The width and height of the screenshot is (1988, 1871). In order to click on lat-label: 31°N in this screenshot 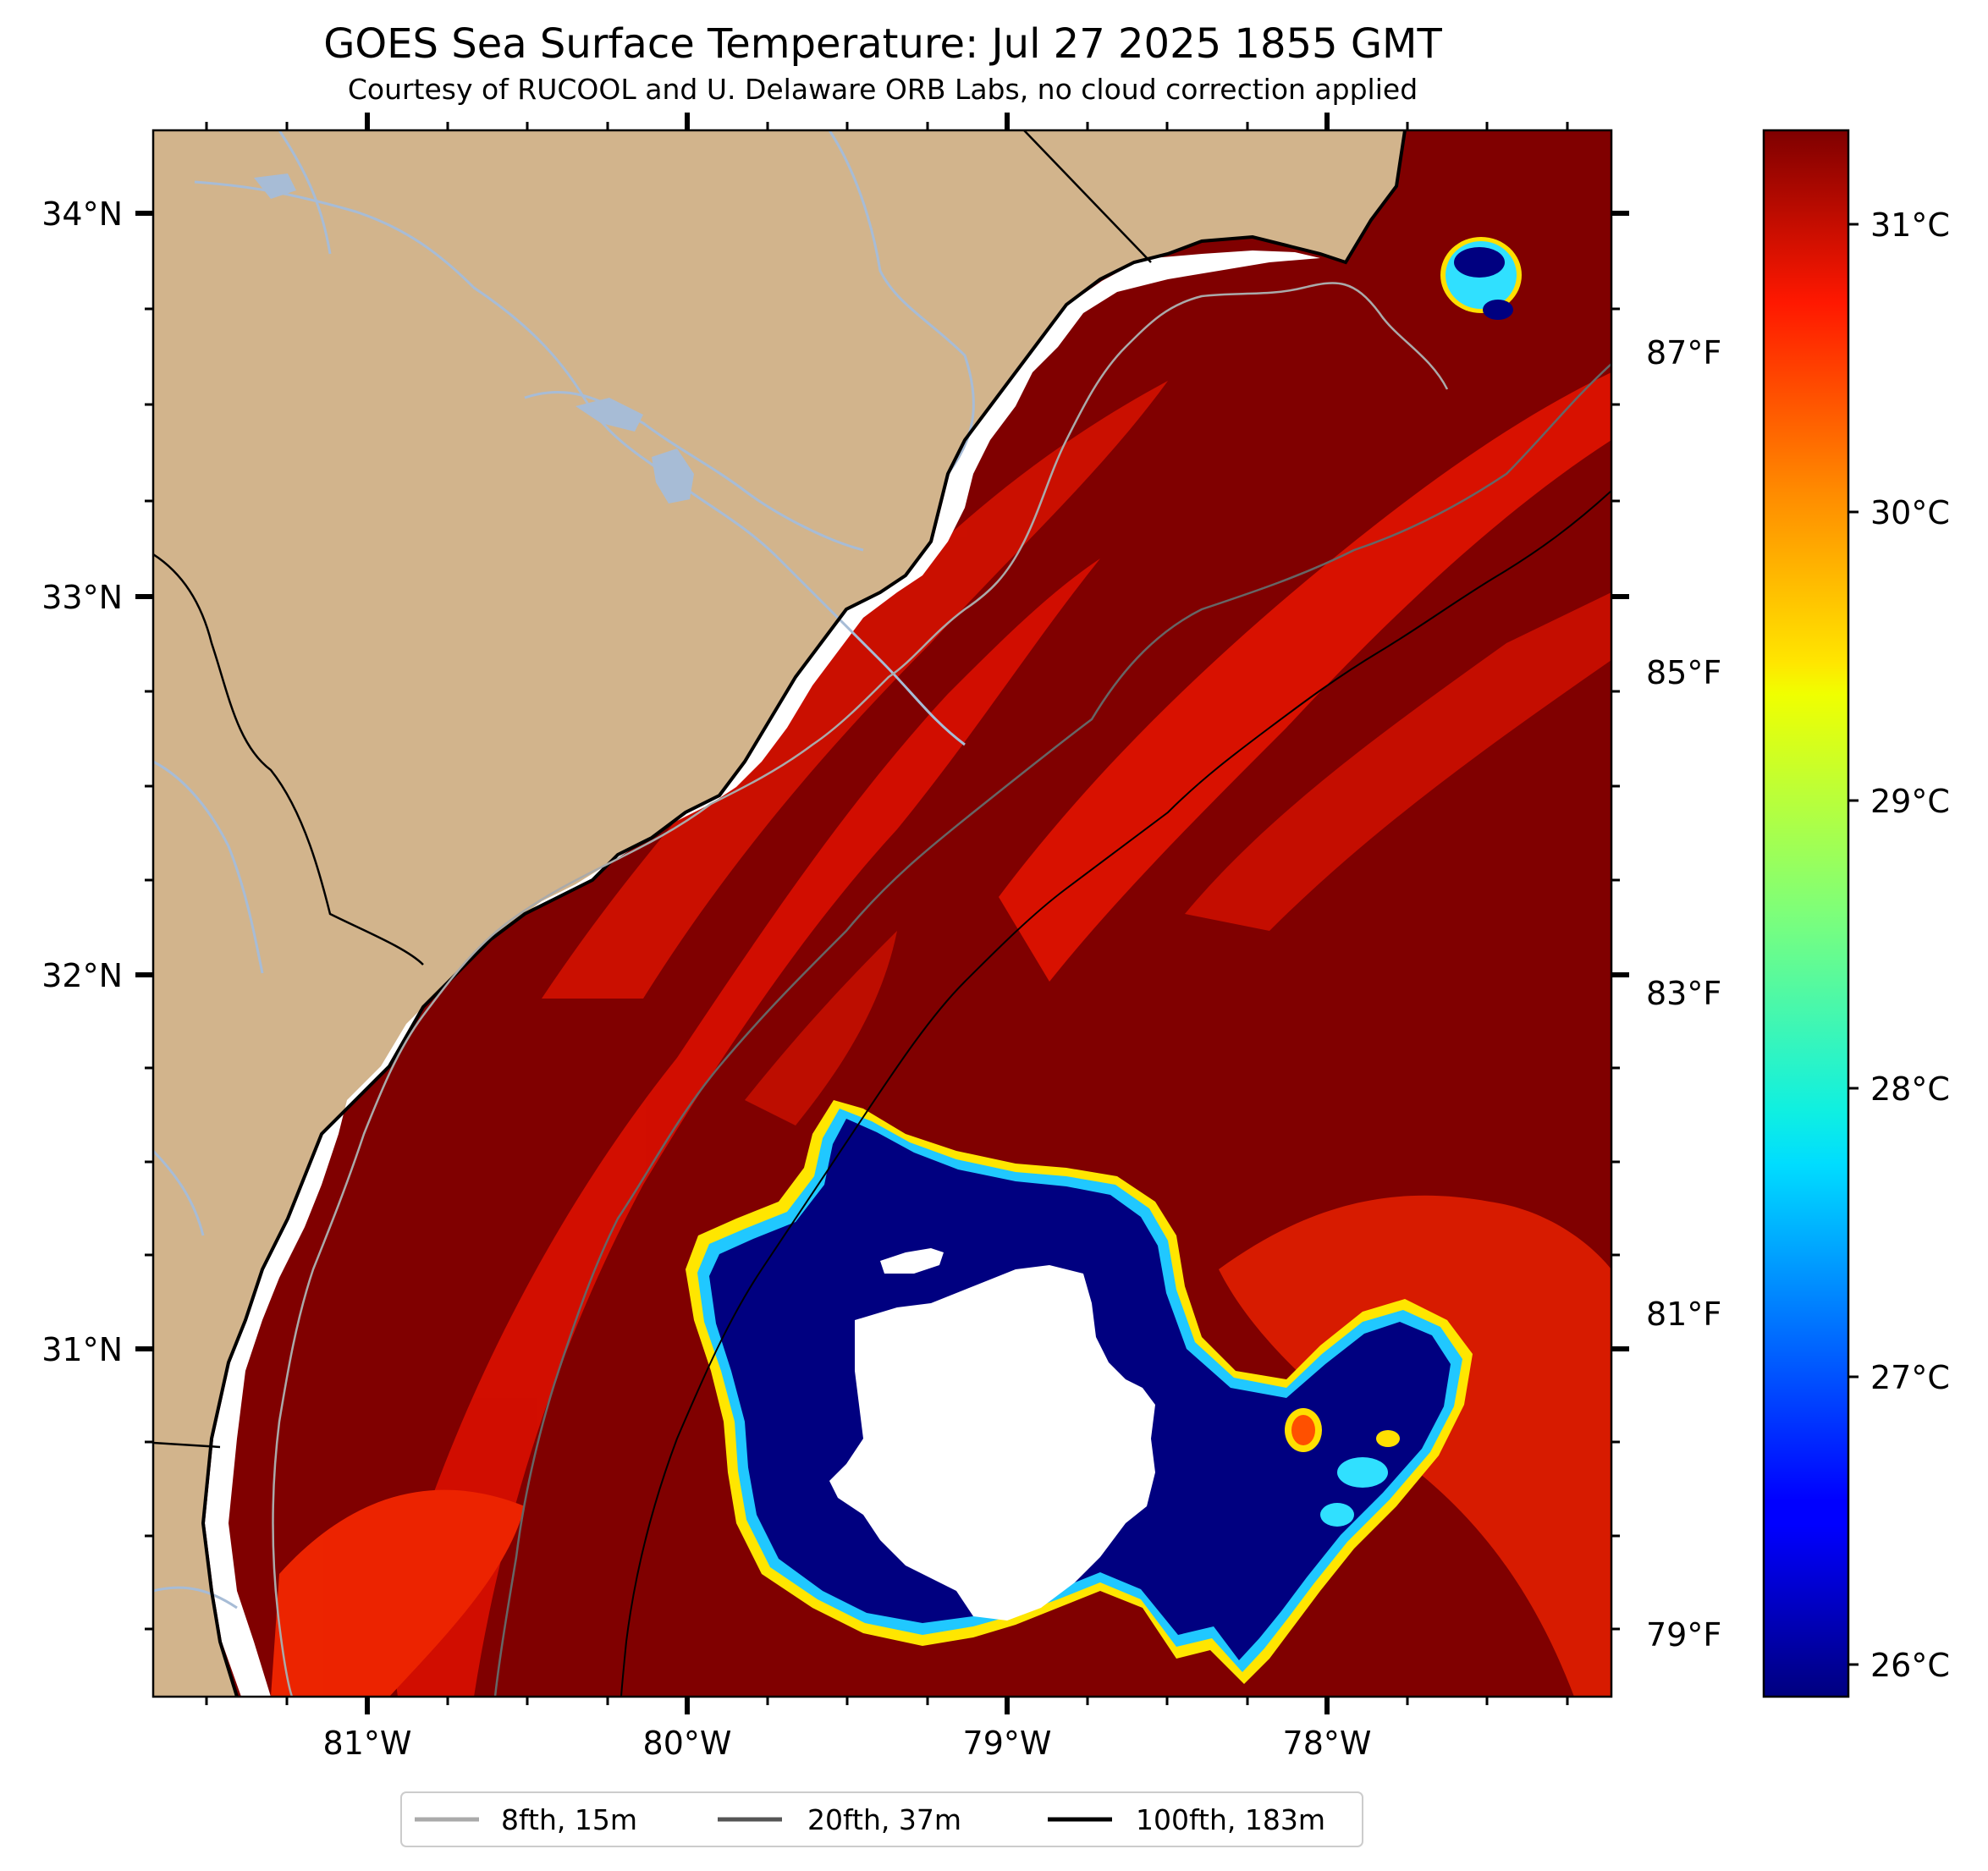, I will do `click(82, 1350)`.